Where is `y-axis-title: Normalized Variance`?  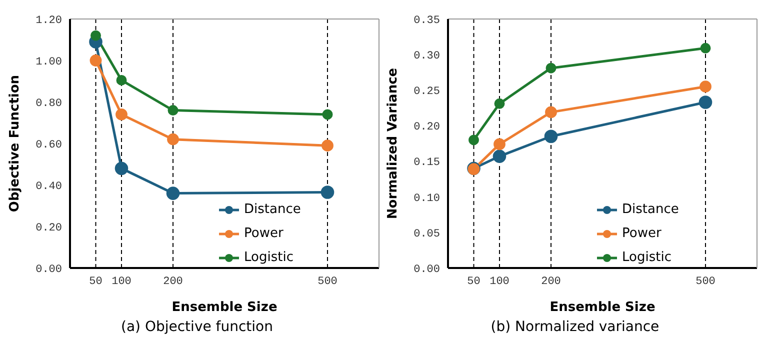 y-axis-title: Normalized Variance is located at coordinates (393, 144).